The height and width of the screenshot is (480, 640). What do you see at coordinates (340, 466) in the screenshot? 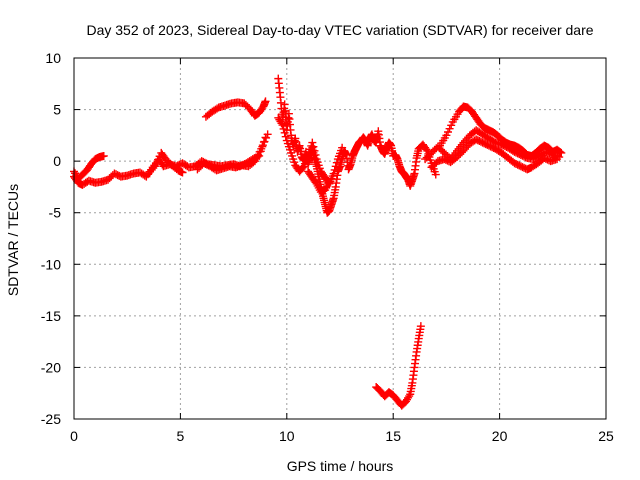
I see `x-axis-label: GPS time / hours` at bounding box center [340, 466].